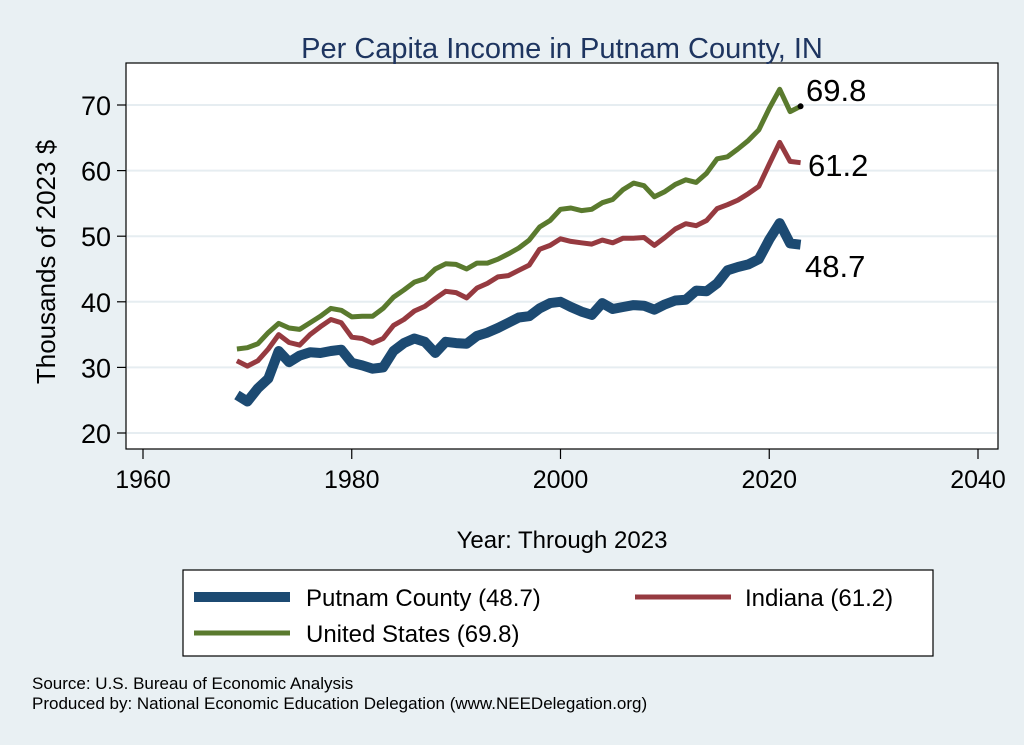  Describe the element at coordinates (518, 312) in the screenshot. I see `series-line-putnam` at that location.